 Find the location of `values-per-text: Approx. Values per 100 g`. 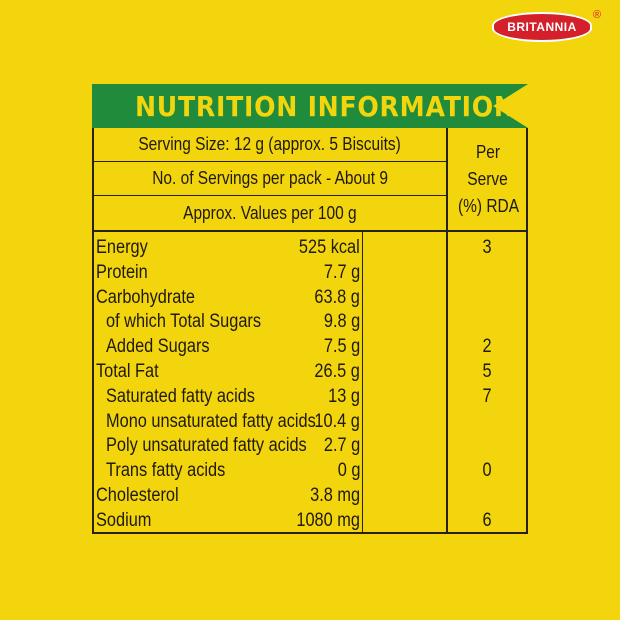

values-per-text: Approx. Values per 100 g is located at coordinates (270, 212).